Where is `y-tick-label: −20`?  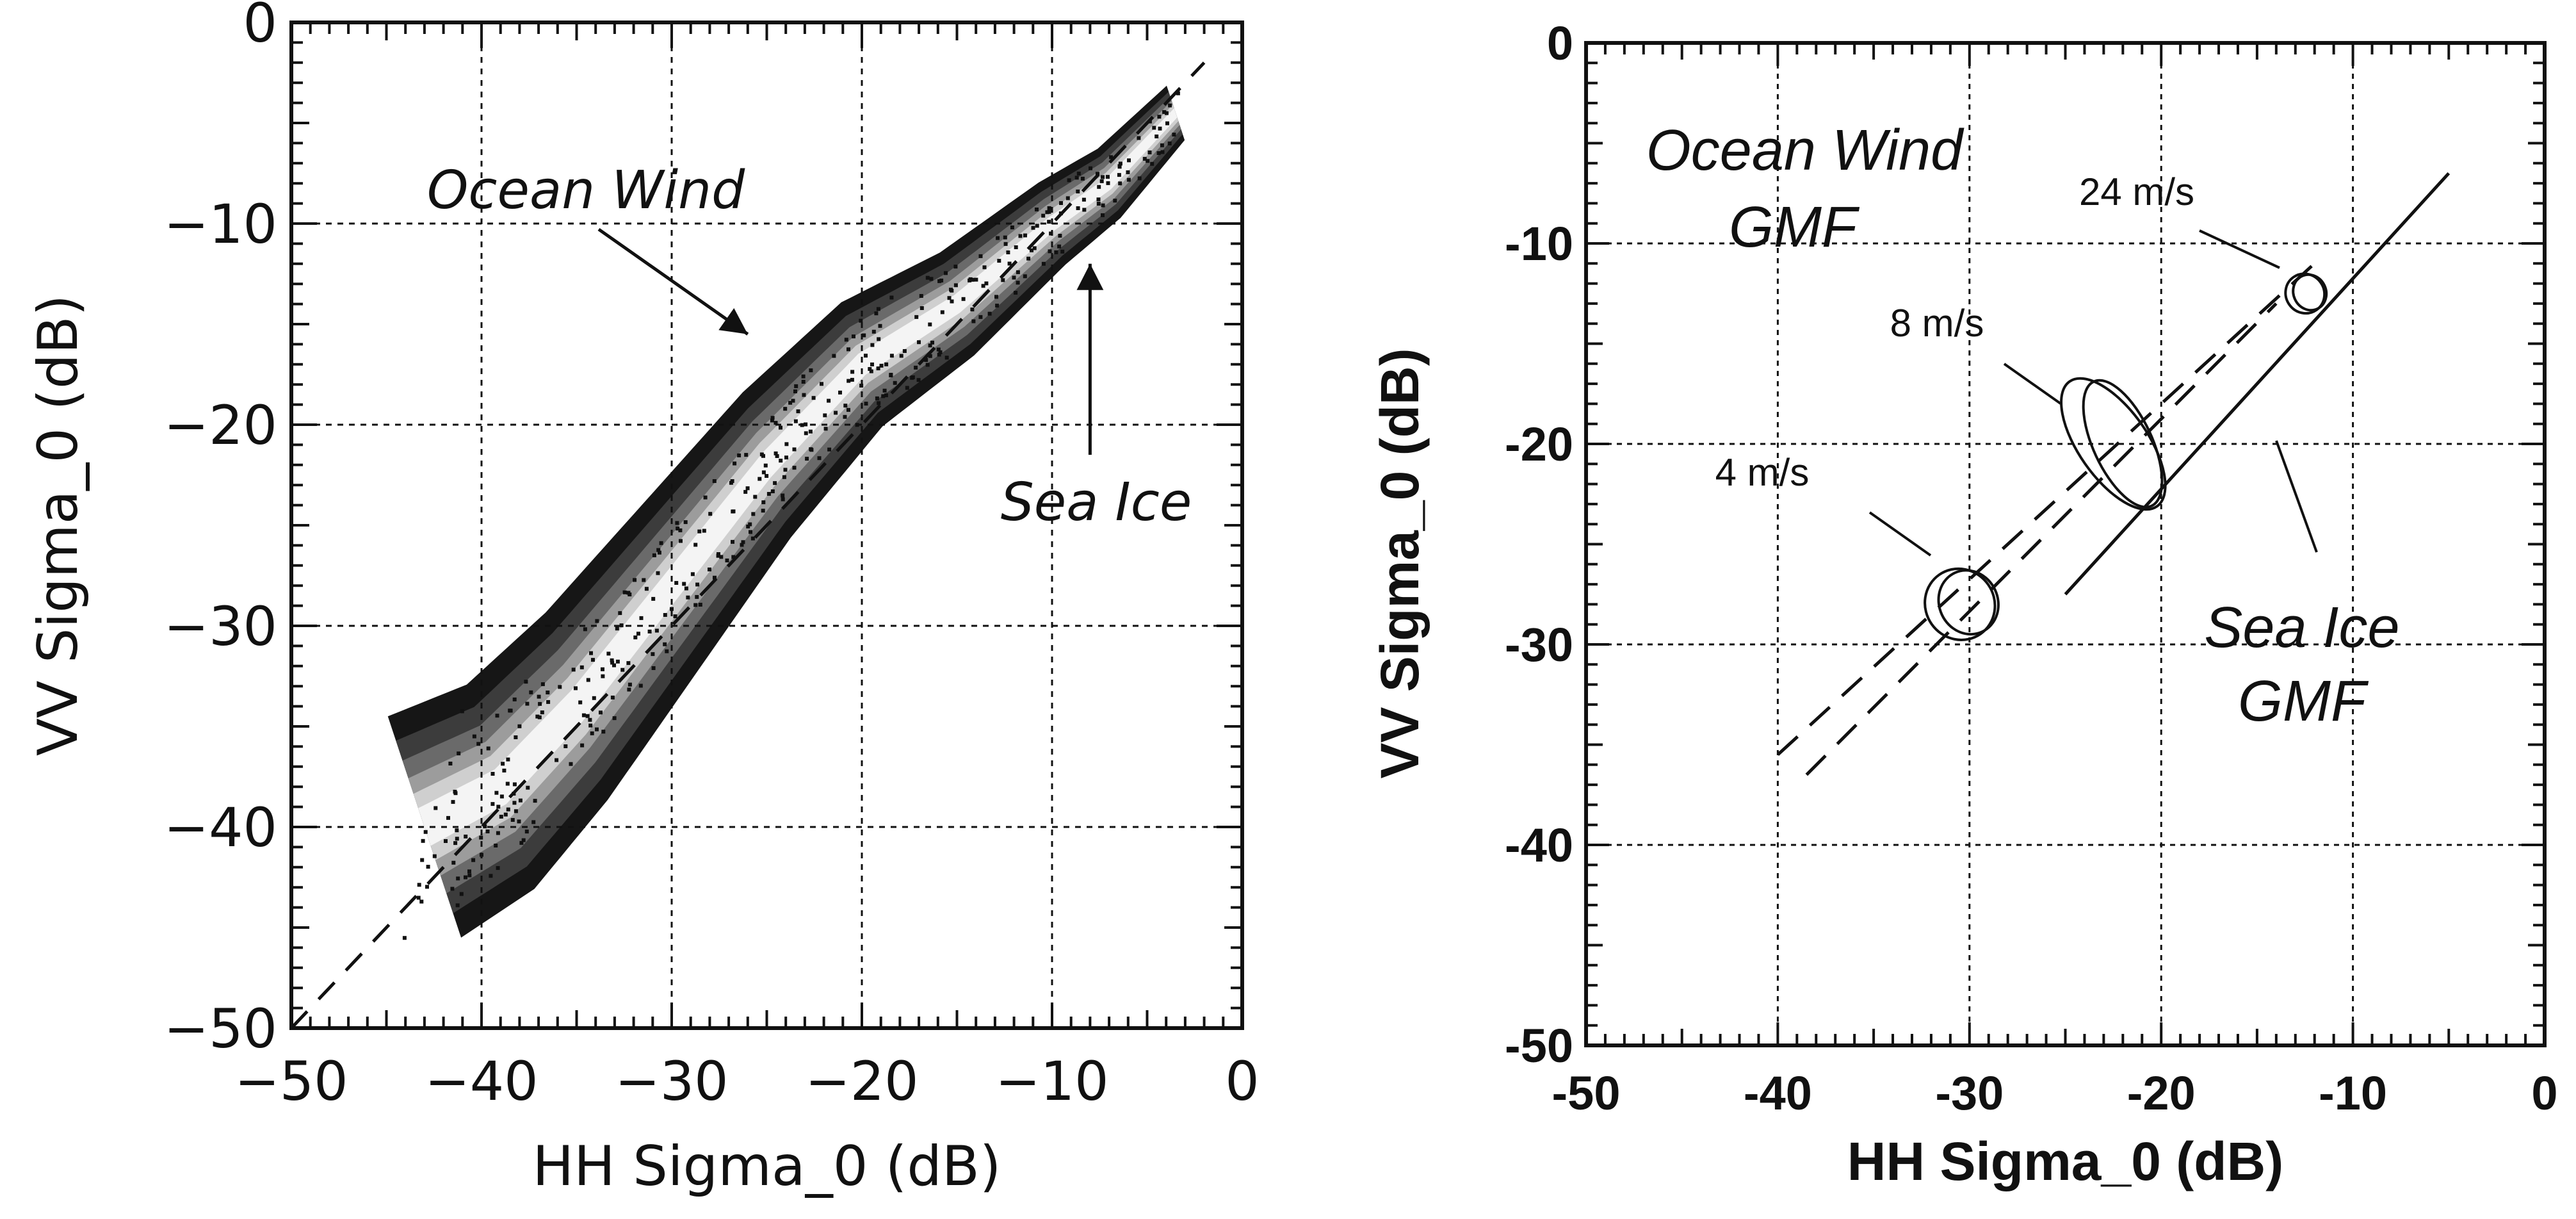 y-tick-label: −20 is located at coordinates (220, 425).